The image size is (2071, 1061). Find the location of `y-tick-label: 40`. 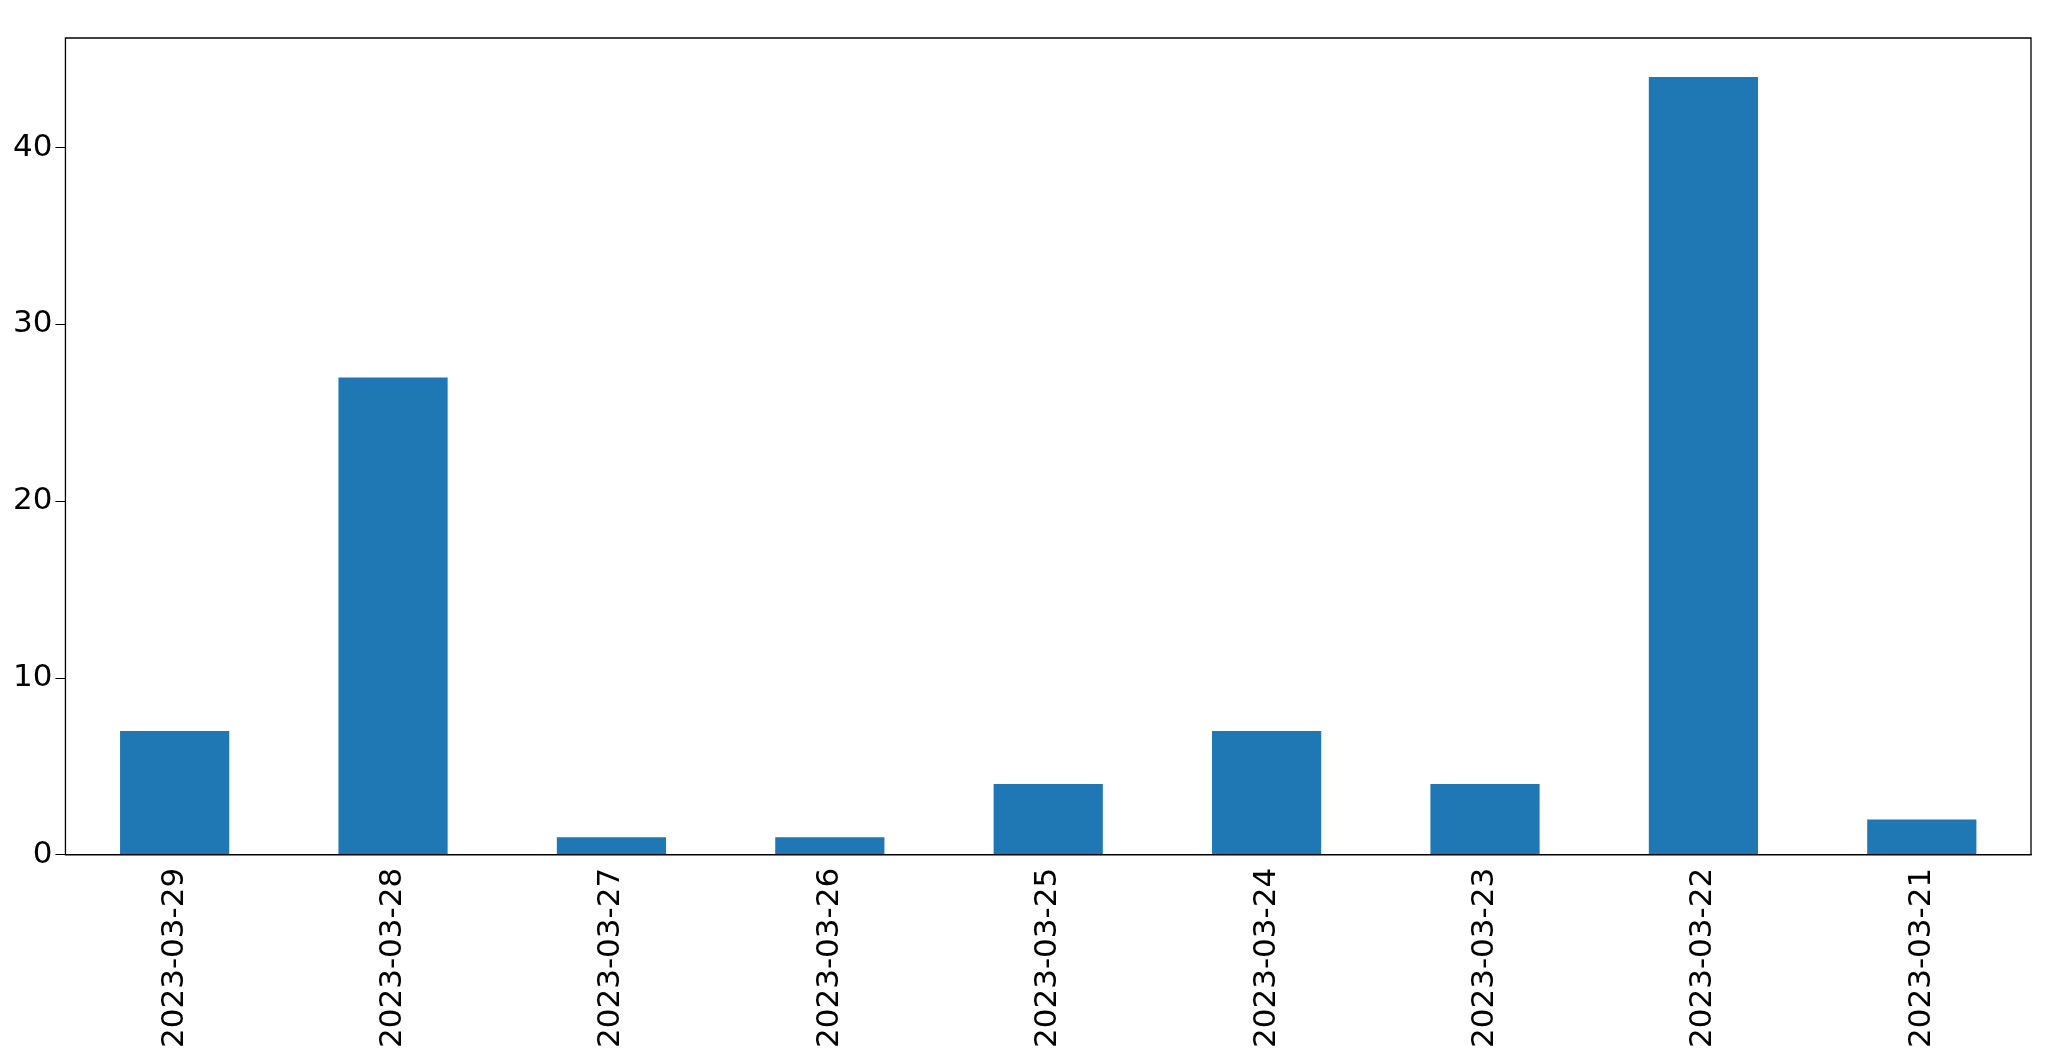

y-tick-label: 40 is located at coordinates (32, 144).